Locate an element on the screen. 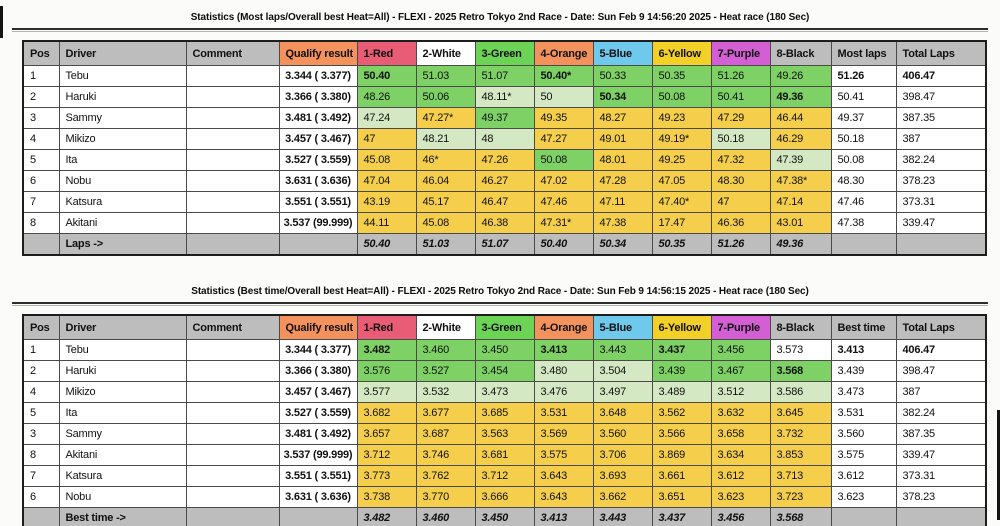 The image size is (1000, 526). heat-cell: 47.32 is located at coordinates (740, 160).